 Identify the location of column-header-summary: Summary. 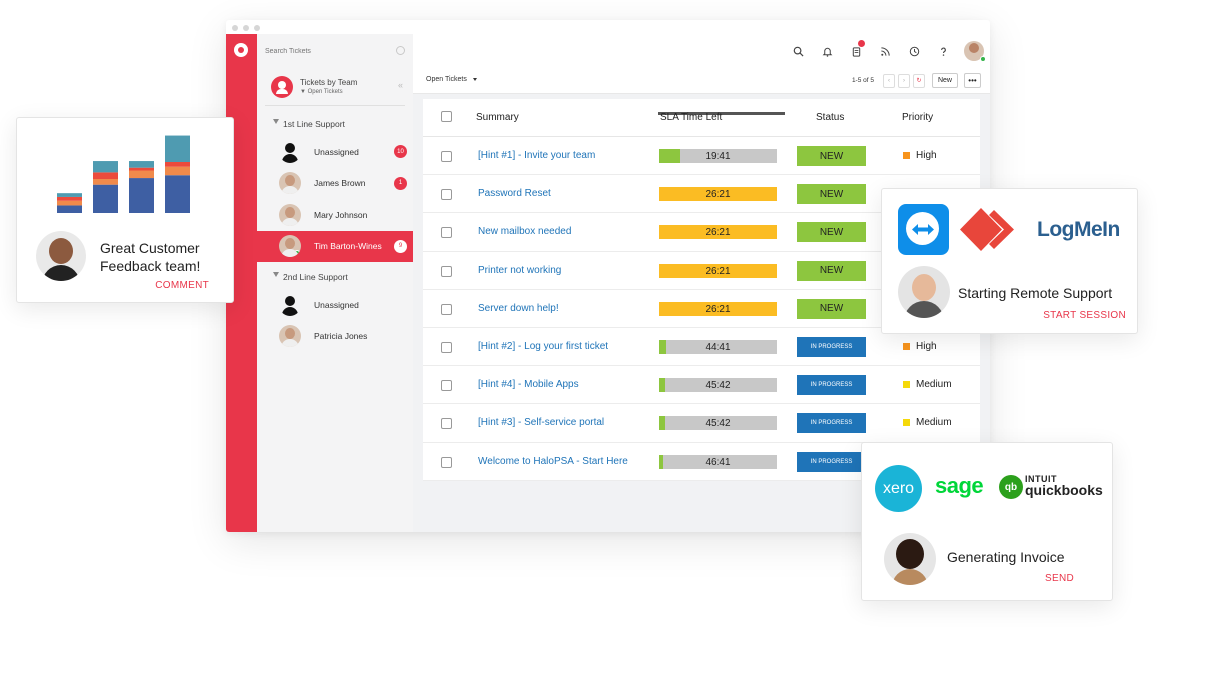
(497, 117).